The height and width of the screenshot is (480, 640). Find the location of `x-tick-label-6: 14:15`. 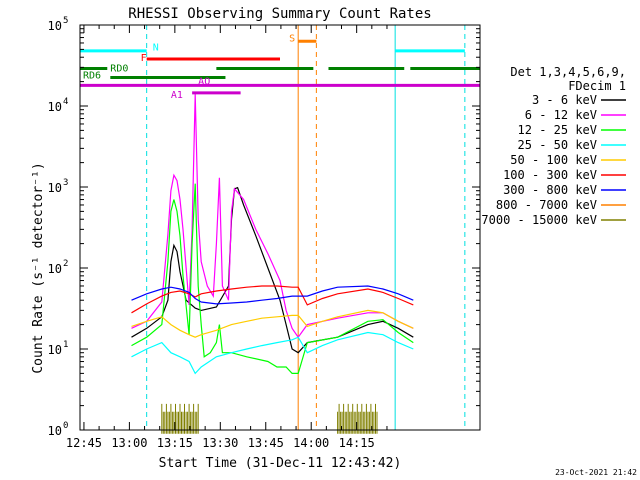

x-tick-label-6: 14:15 is located at coordinates (357, 443).